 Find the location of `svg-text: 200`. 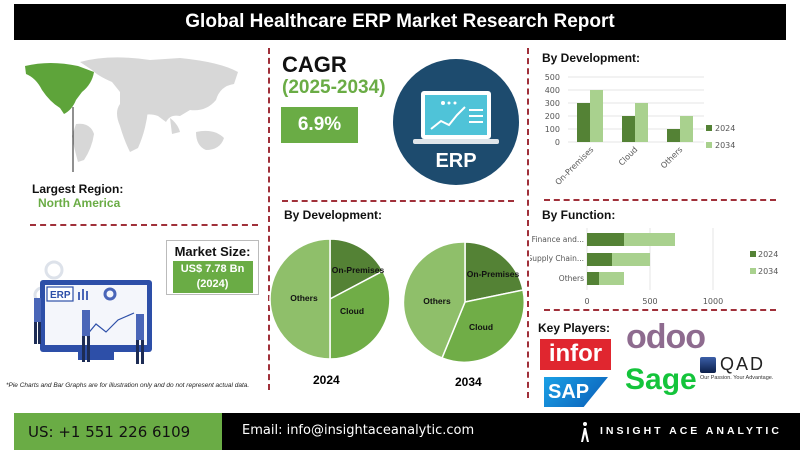

svg-text: 200 is located at coordinates (552, 116).